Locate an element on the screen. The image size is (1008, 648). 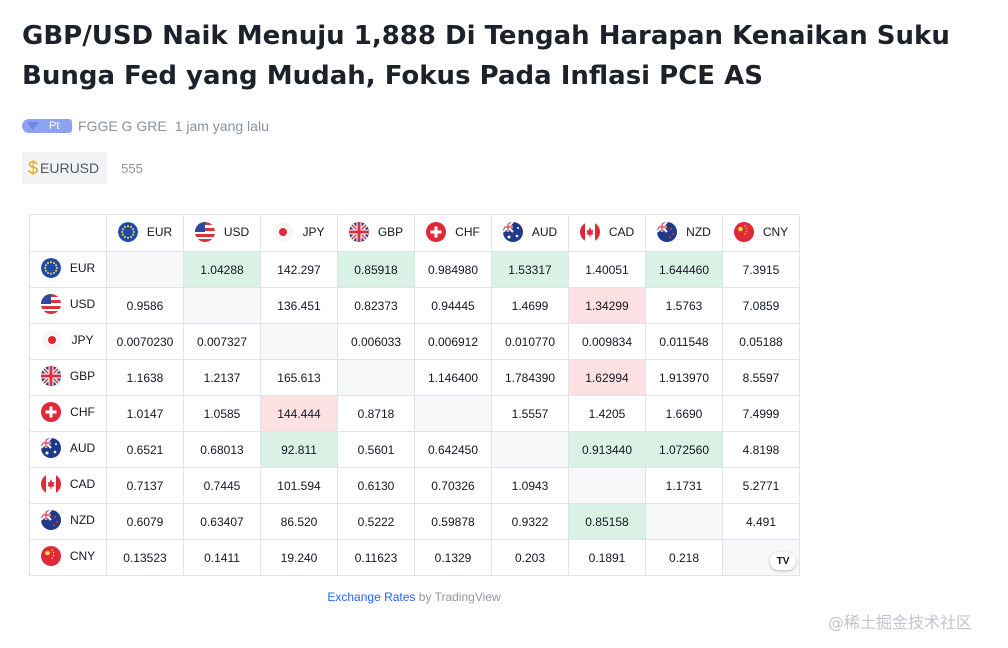
column-header-cad: CAD is located at coordinates (607, 233).